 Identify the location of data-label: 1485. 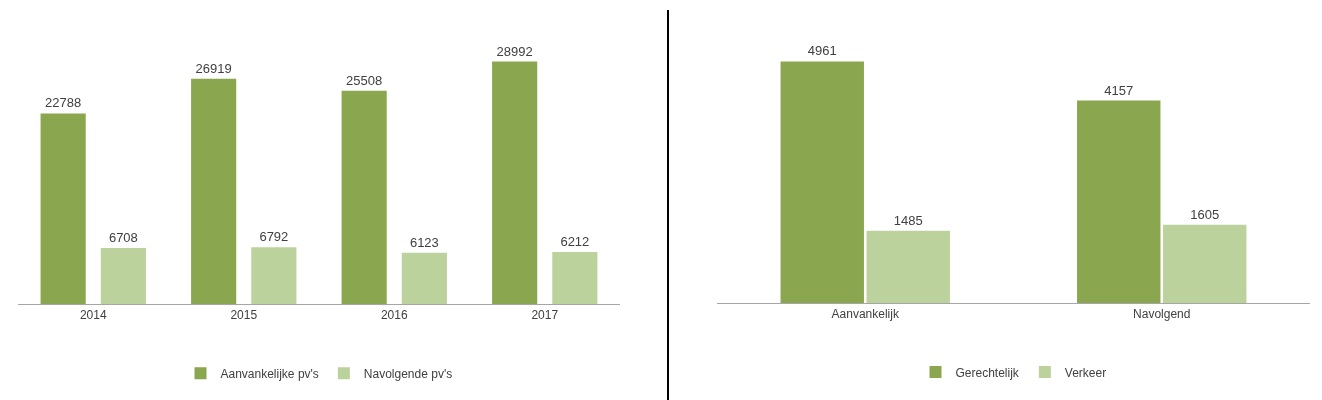
(908, 220).